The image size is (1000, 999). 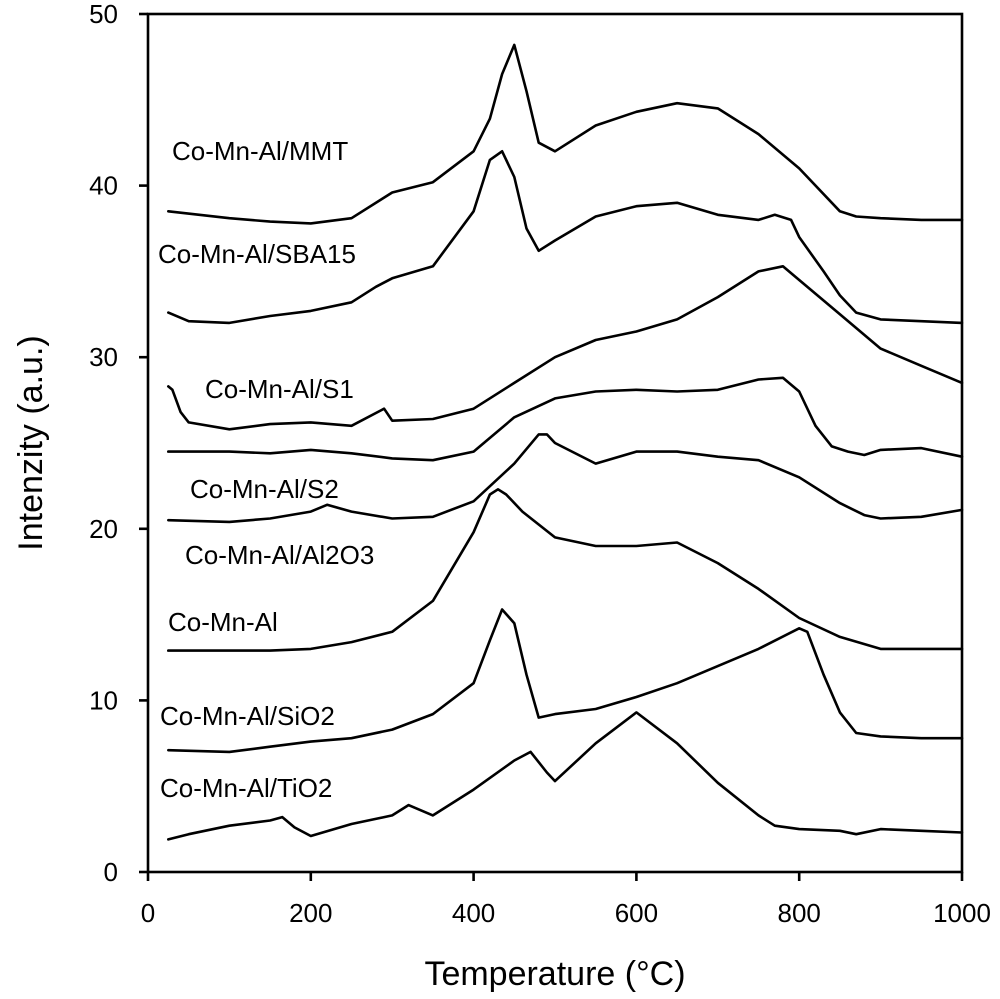 What do you see at coordinates (279, 389) in the screenshot?
I see `series-label-co-mn-al-s1: Co-Mn-Al/S1` at bounding box center [279, 389].